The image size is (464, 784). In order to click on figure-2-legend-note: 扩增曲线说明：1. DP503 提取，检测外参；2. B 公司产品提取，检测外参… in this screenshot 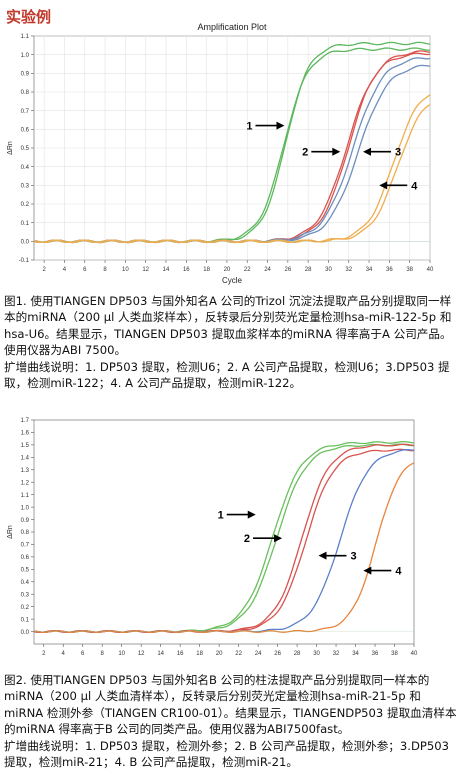, I will do `click(227, 754)`.